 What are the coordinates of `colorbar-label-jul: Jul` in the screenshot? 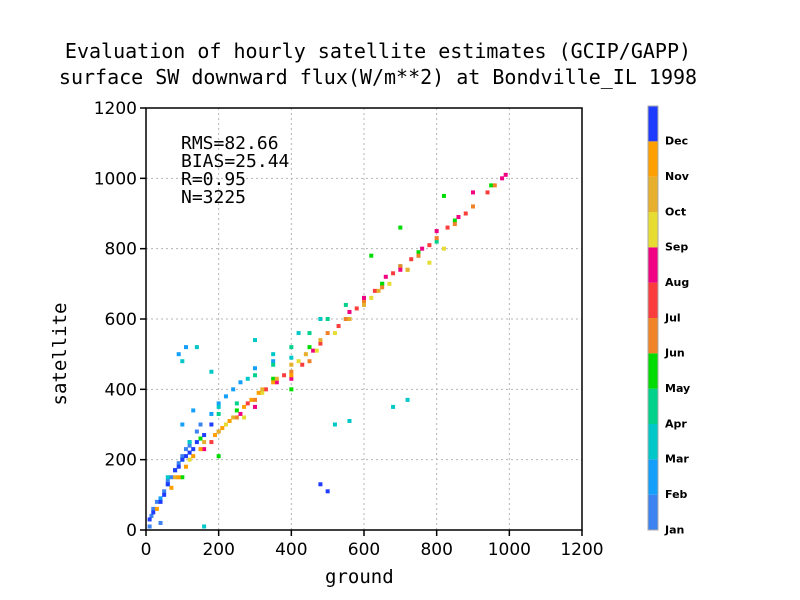 It's located at (672, 317).